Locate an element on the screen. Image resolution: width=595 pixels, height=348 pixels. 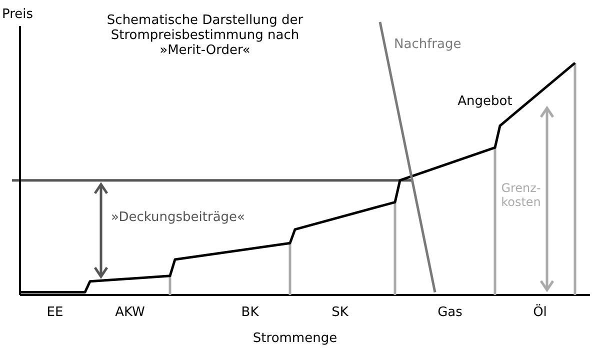
annotation: »Deckungsbeiträge« is located at coordinates (178, 217).